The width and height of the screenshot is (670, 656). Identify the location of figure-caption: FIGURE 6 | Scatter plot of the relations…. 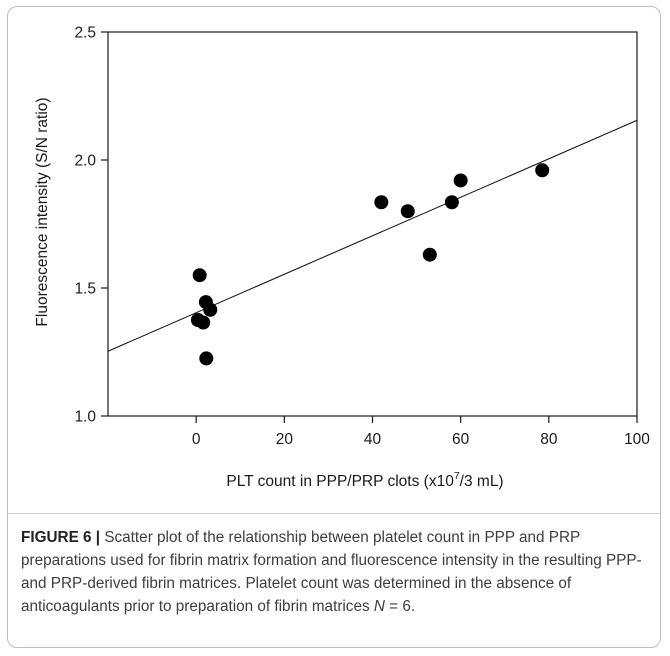
(336, 572).